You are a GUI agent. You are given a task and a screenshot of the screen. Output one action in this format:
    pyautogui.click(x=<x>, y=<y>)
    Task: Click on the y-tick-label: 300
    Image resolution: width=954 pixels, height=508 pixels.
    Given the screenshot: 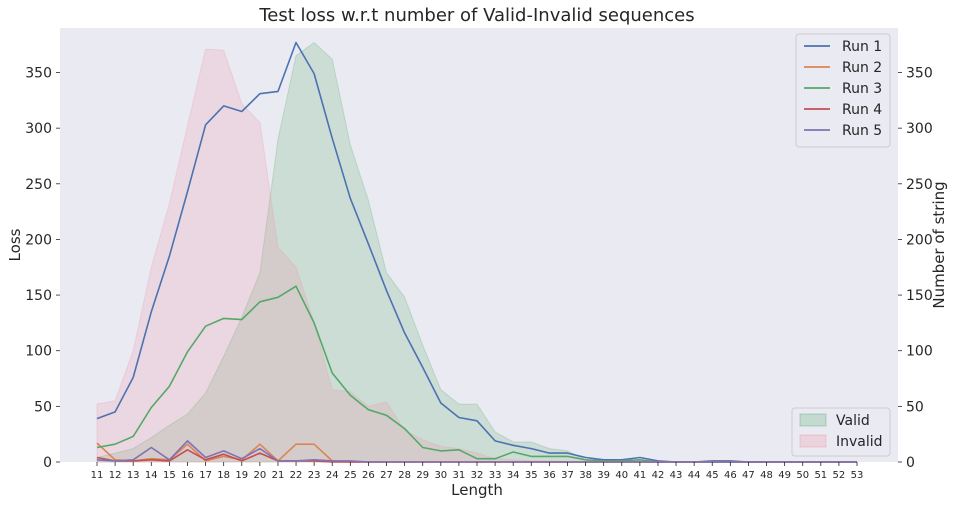 What is the action you would take?
    pyautogui.click(x=38, y=129)
    